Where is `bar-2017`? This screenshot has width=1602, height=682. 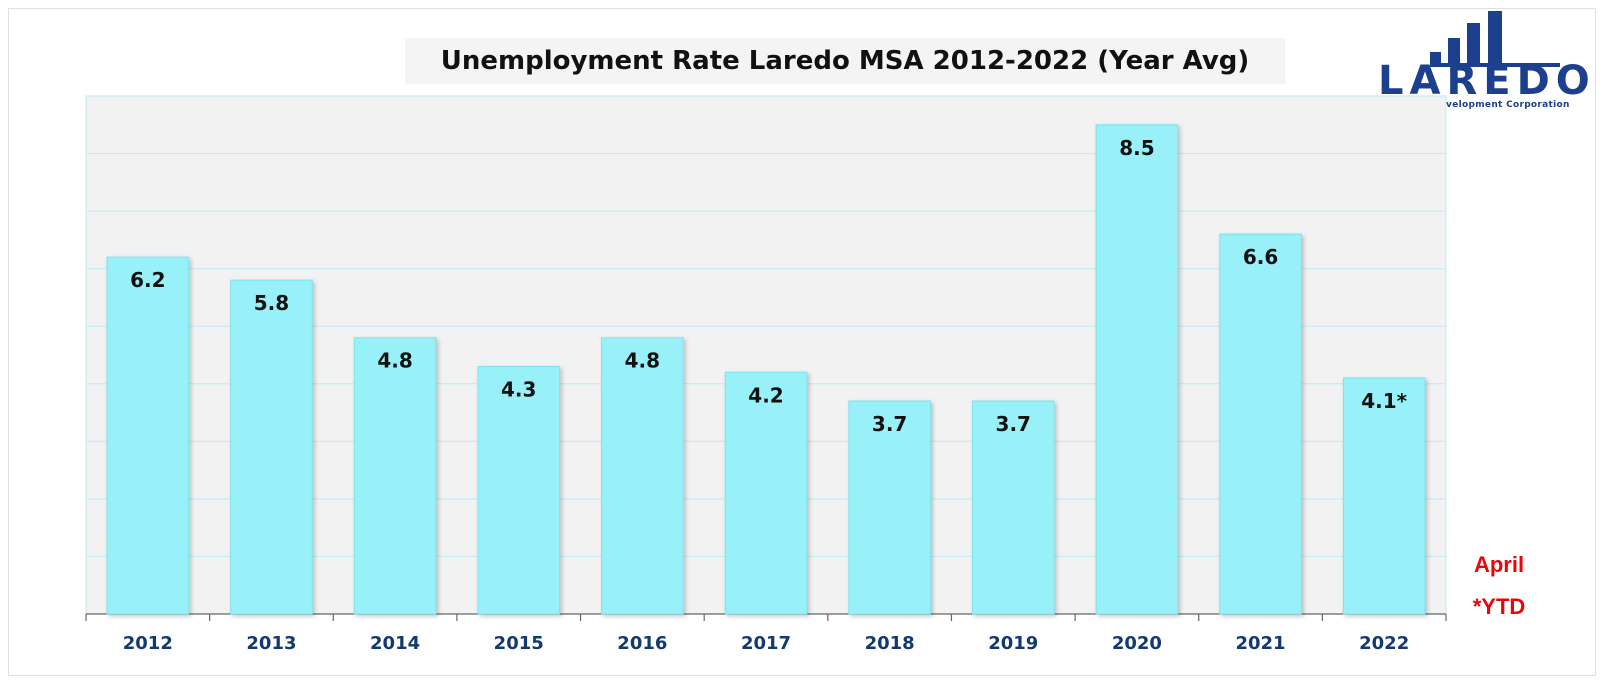
bar-2017 is located at coordinates (766, 493).